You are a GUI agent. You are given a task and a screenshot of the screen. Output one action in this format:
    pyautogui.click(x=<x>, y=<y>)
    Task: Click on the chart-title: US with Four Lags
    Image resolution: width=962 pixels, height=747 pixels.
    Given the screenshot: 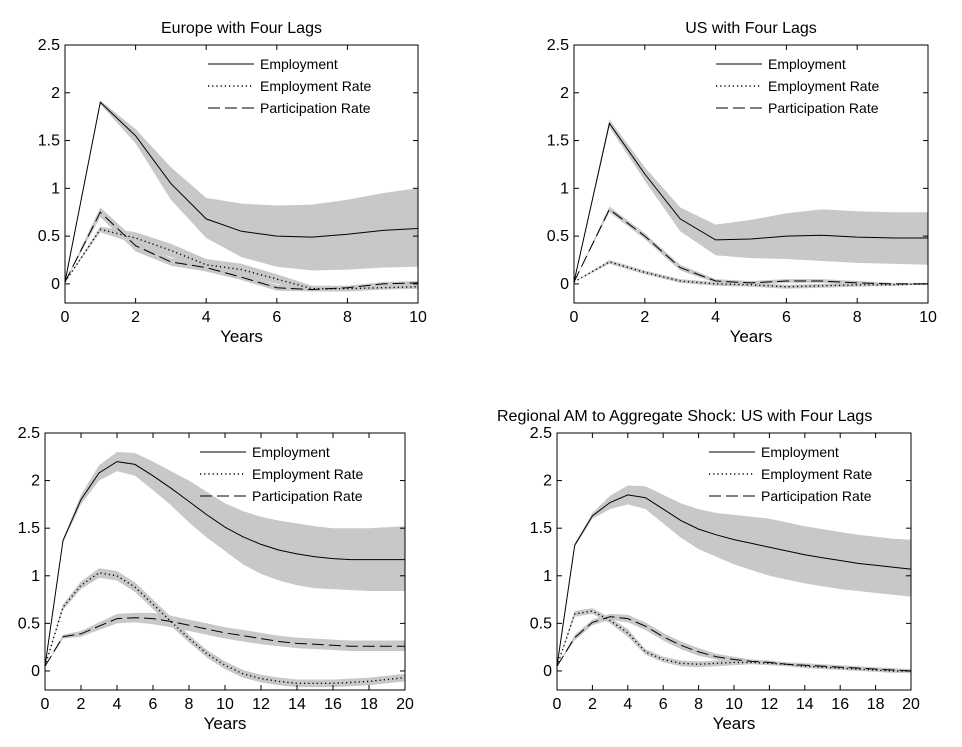 What is the action you would take?
    pyautogui.click(x=751, y=28)
    